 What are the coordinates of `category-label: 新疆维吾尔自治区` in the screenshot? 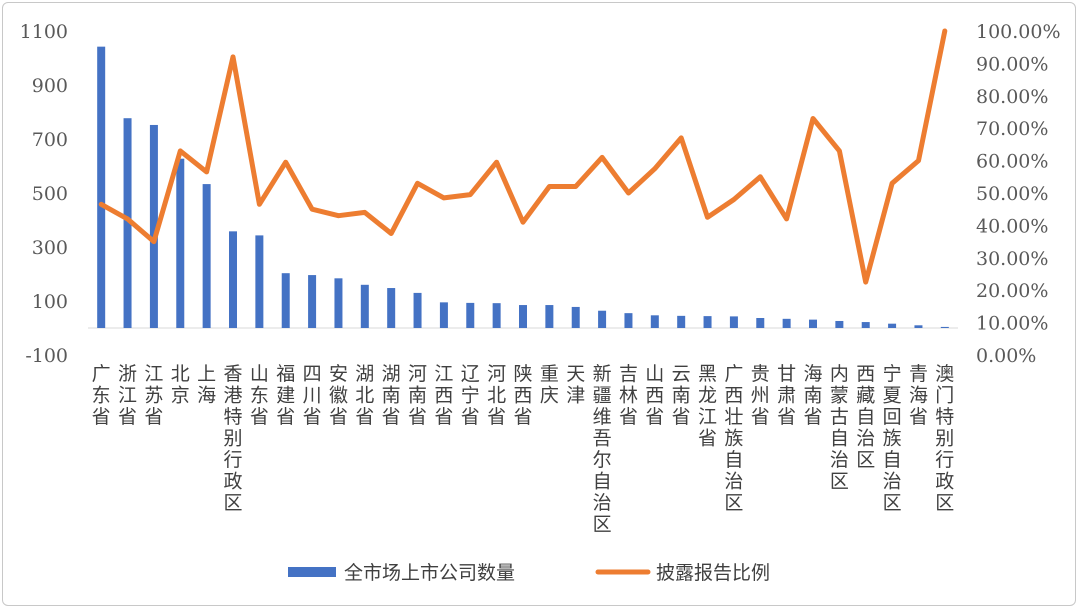 It's located at (602, 449).